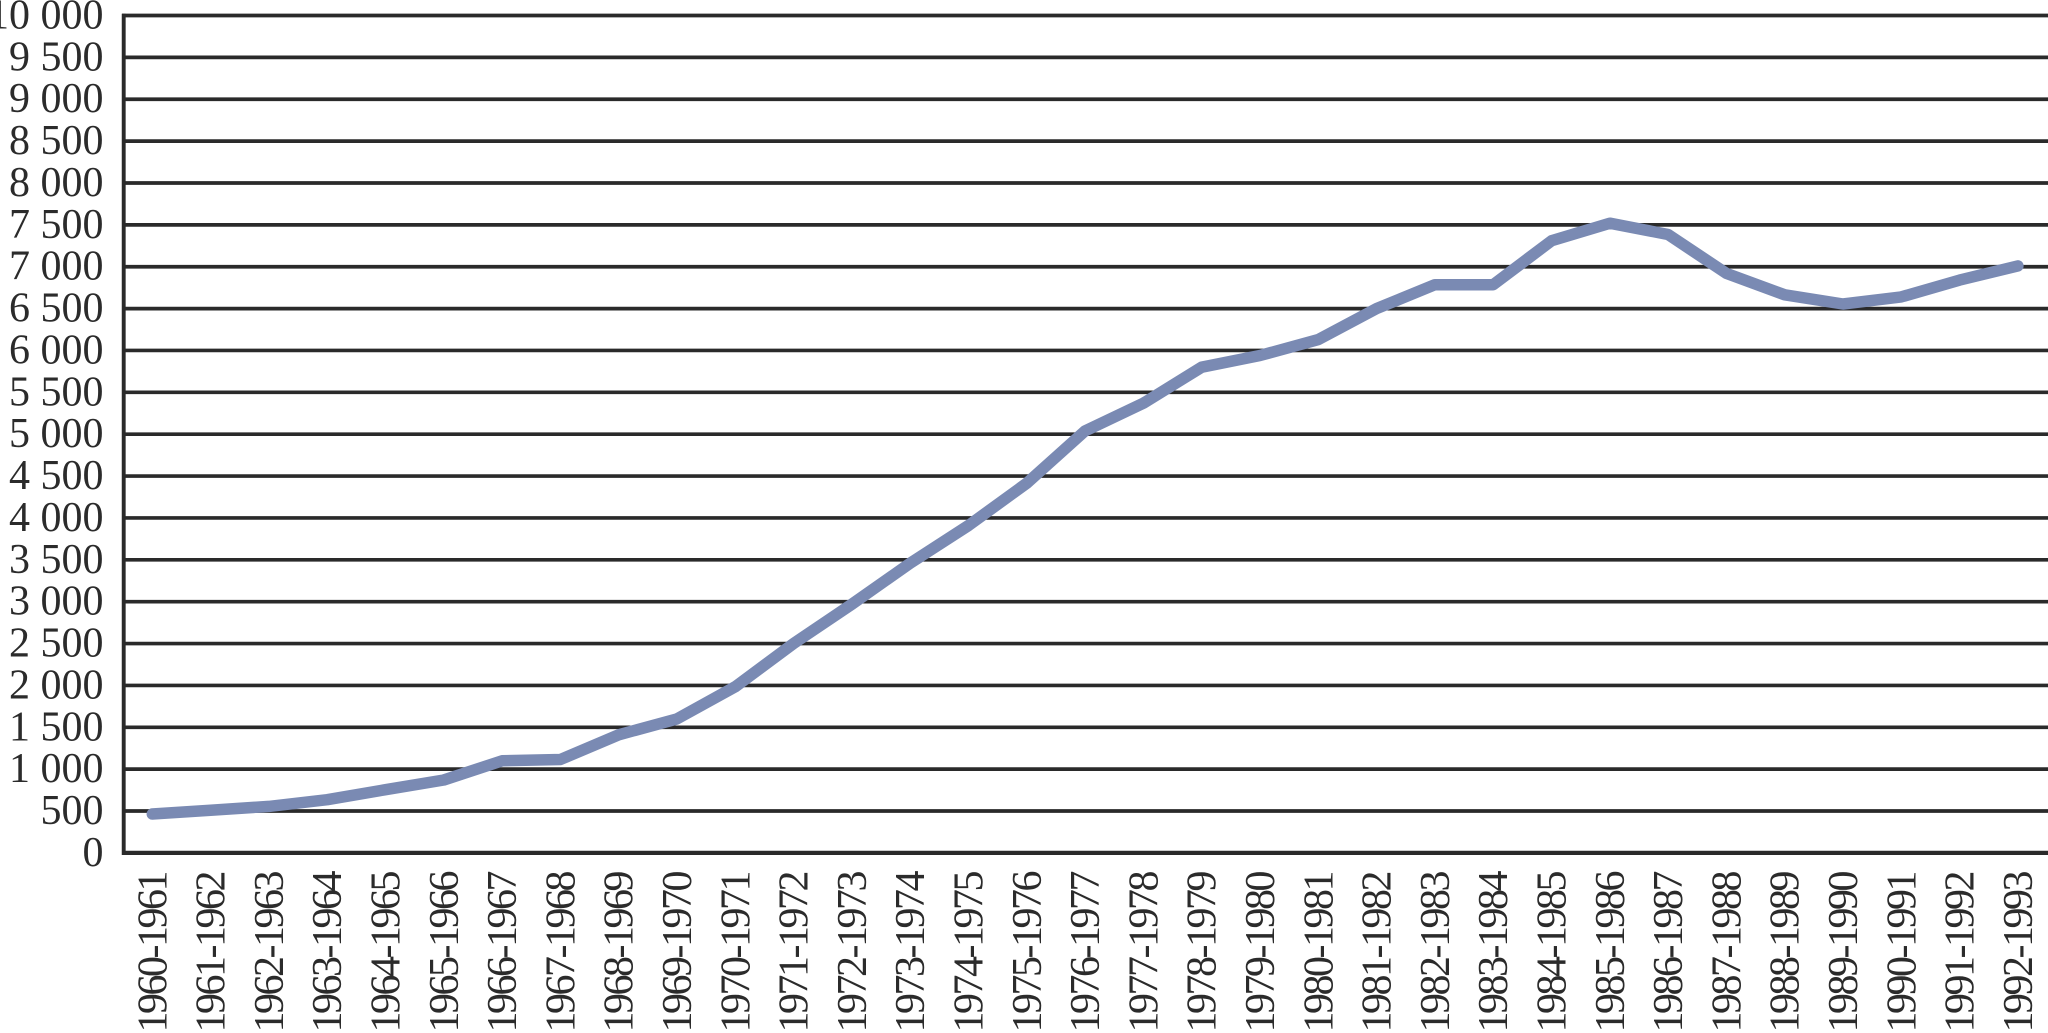 This screenshot has width=2048, height=1033. What do you see at coordinates (1261, 952) in the screenshot?
I see `svg-text: 1979-1980` at bounding box center [1261, 952].